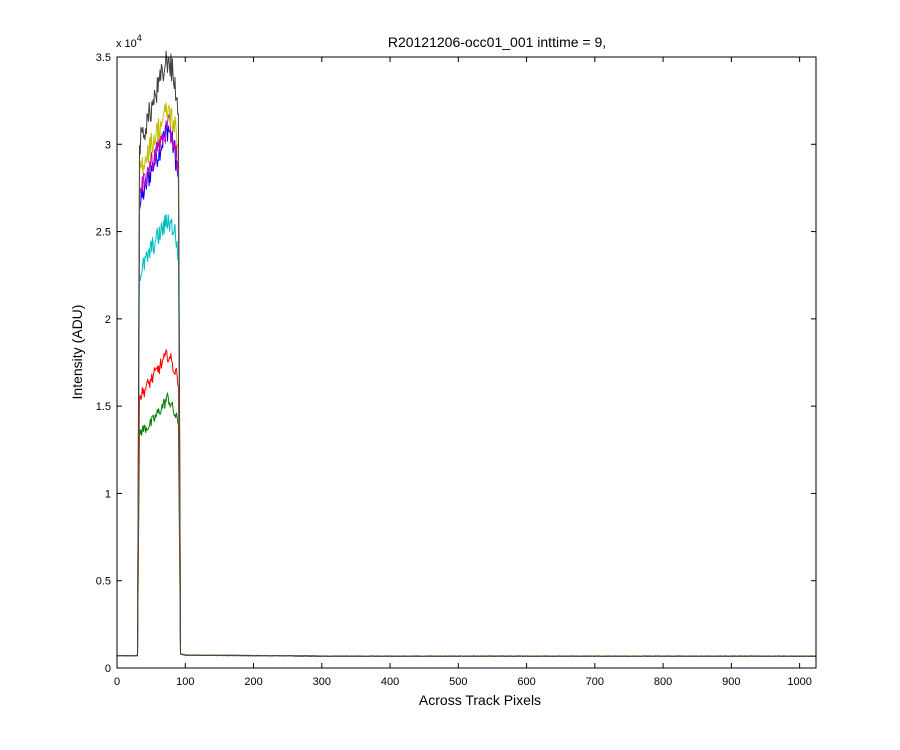  What do you see at coordinates (799, 682) in the screenshot?
I see `x-tick-label: 1000` at bounding box center [799, 682].